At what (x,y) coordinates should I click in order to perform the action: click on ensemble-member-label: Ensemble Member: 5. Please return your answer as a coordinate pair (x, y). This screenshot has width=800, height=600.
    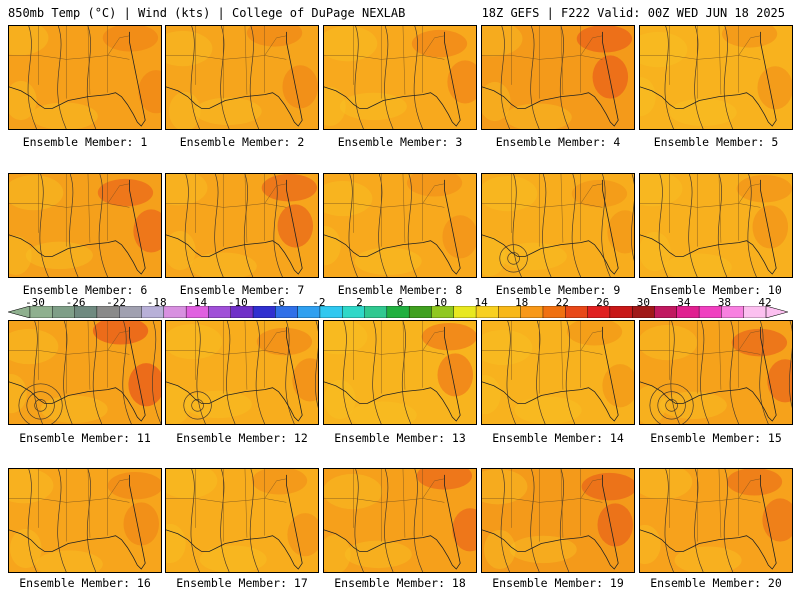
    Looking at the image, I should click on (716, 142).